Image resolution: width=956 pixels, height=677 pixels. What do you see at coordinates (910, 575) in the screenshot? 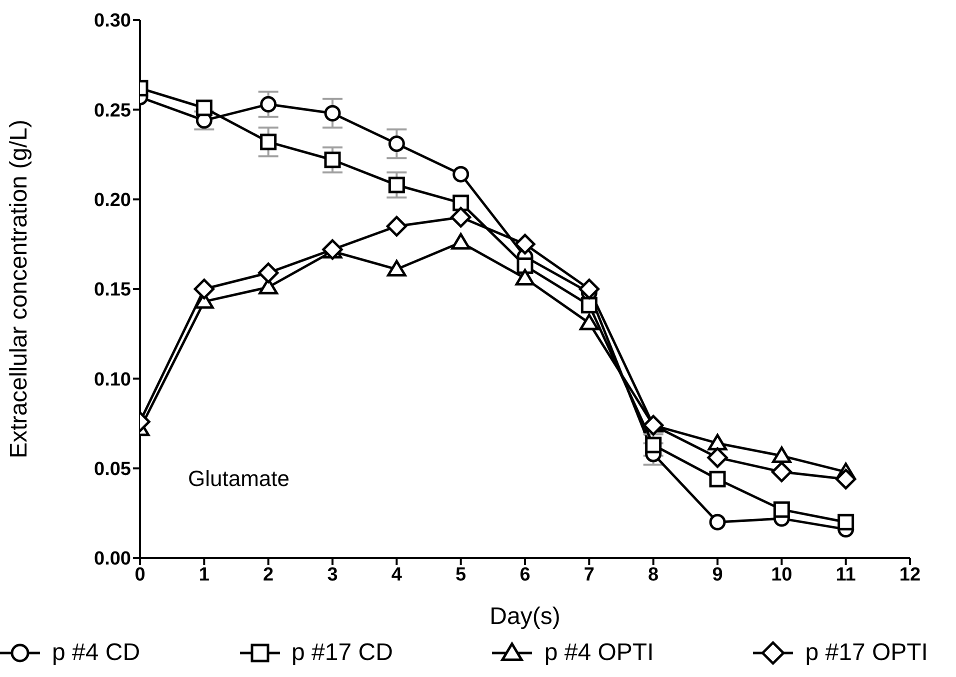
I see `x-tick-label: 12` at bounding box center [910, 575].